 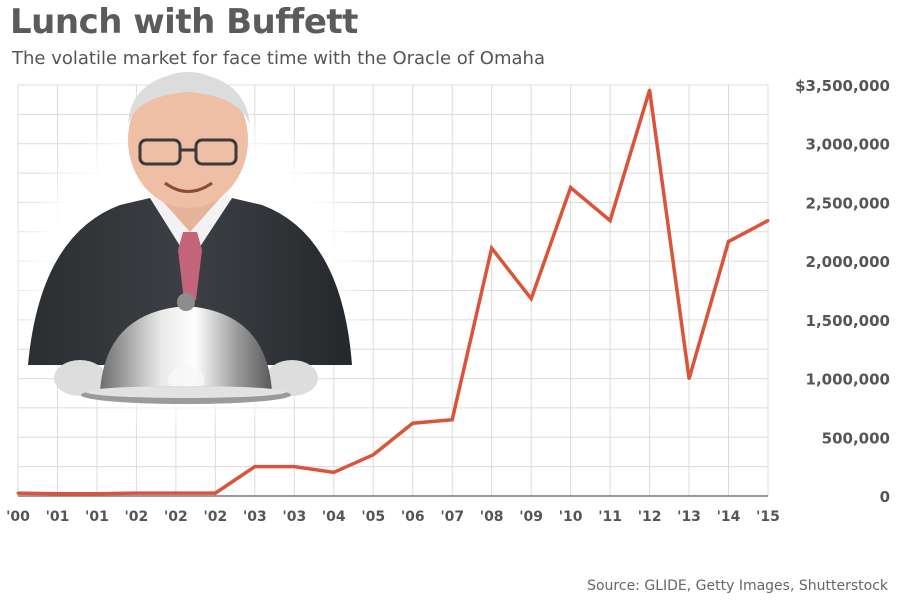 What do you see at coordinates (848, 380) in the screenshot?
I see `y-tick-label: 1,000,000` at bounding box center [848, 380].